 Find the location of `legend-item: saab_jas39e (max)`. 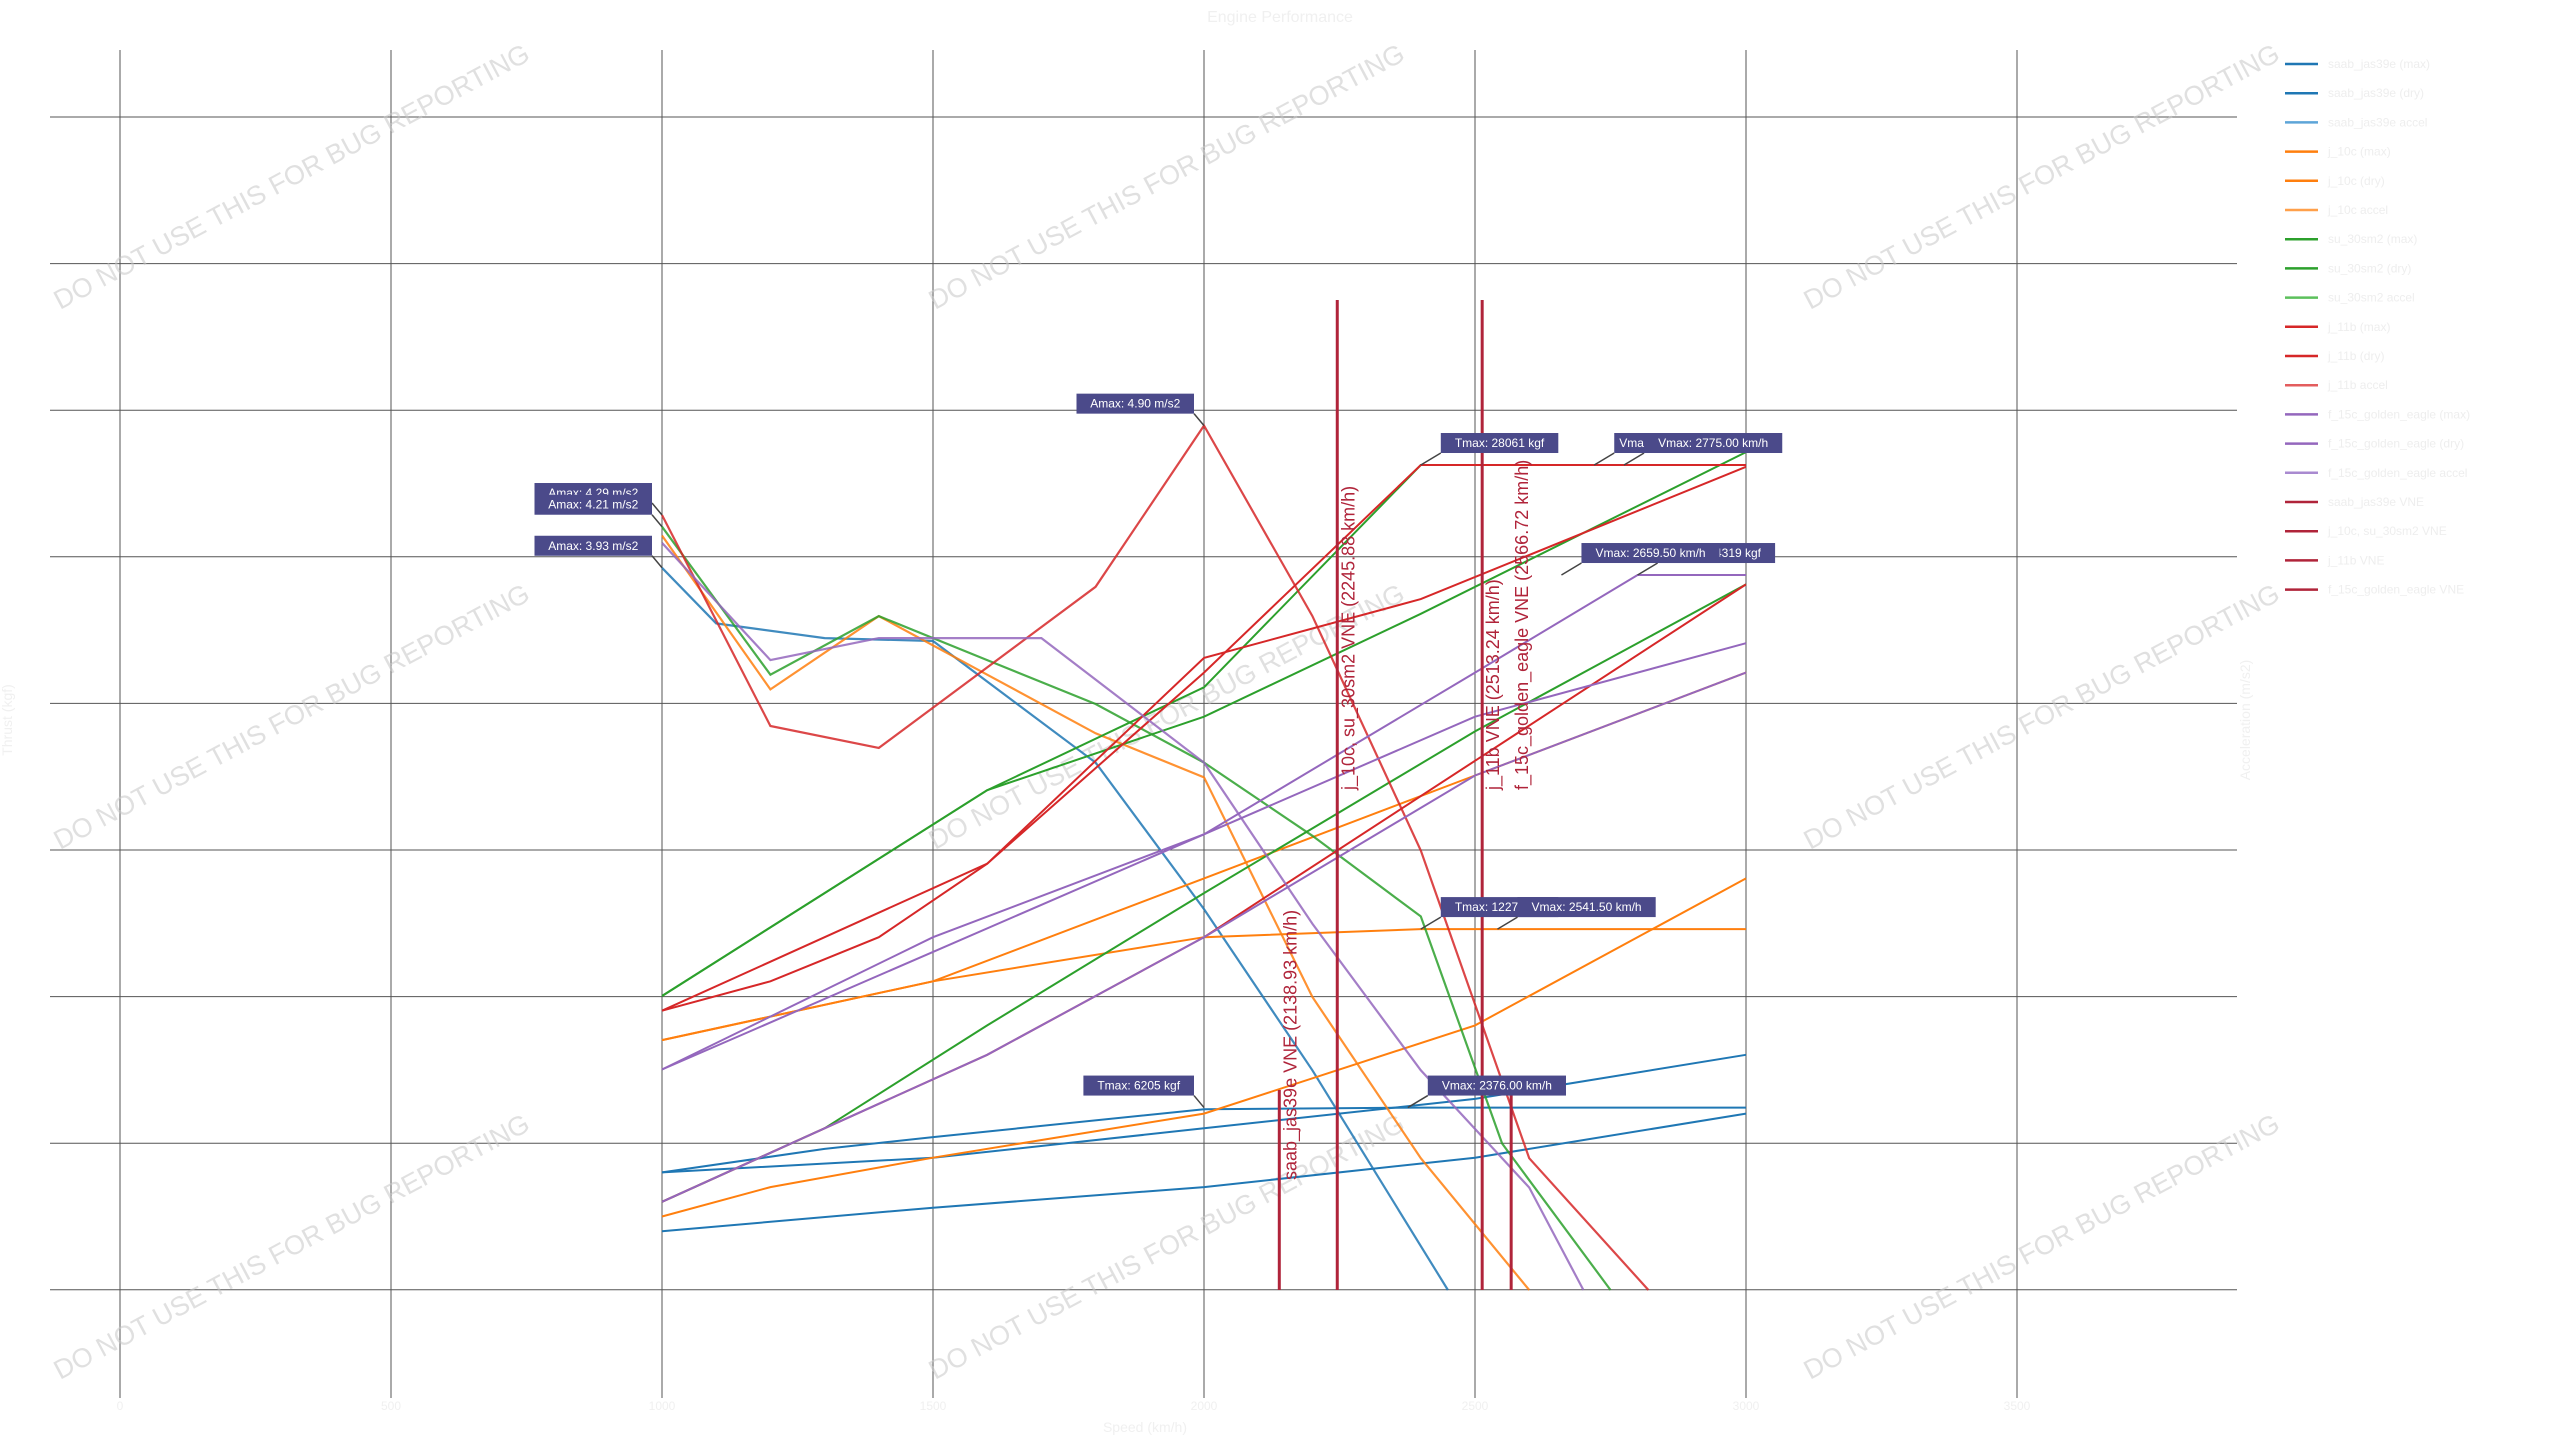

legend-item: saab_jas39e (max) is located at coordinates (2357, 64).